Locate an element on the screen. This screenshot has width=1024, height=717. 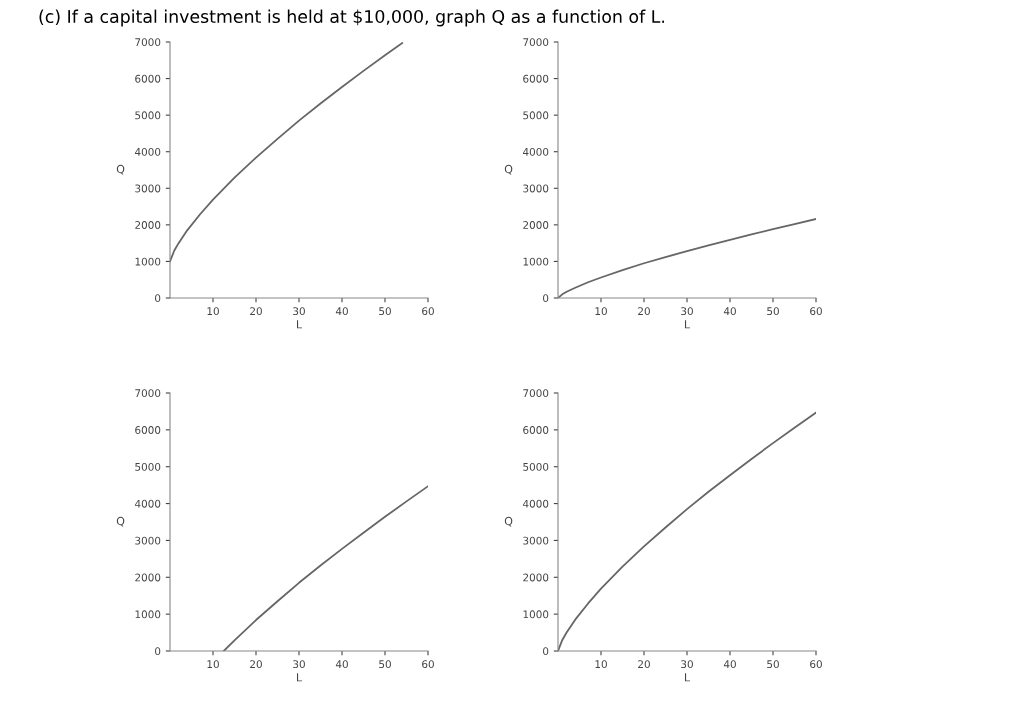
chart-title: (c) If a capital investment is held at $10,000, graph Q as a function of L. is located at coordinates (352, 18).